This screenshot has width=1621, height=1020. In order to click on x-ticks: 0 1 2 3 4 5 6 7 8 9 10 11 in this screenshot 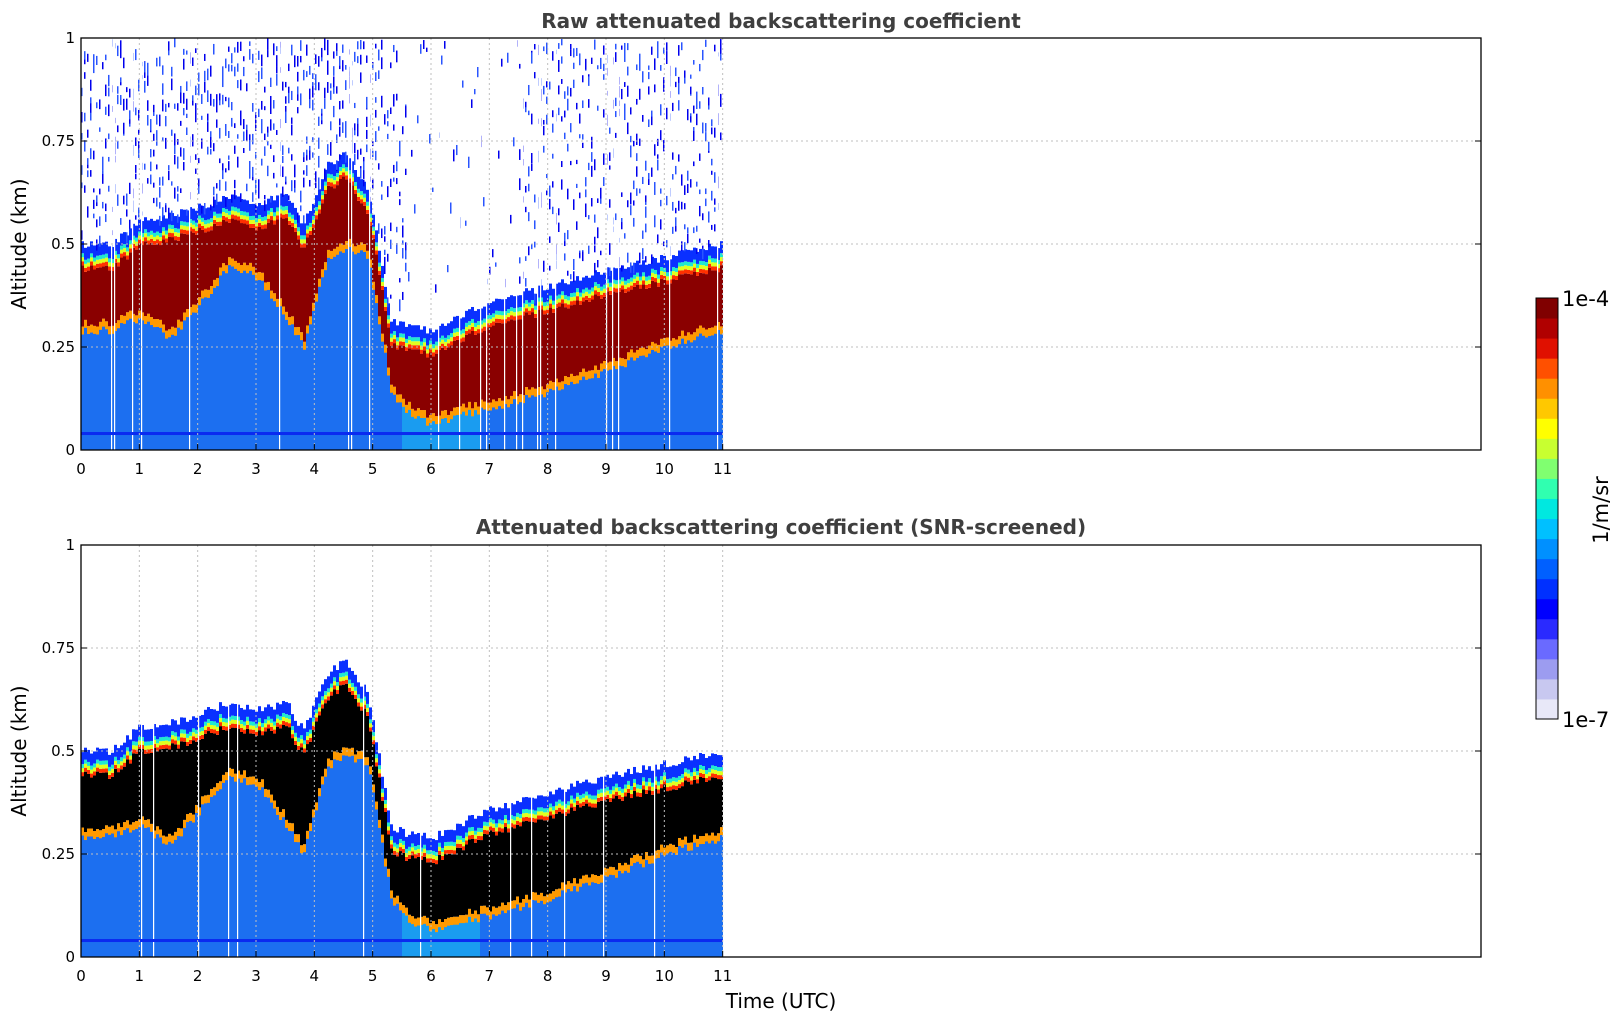, I will do `click(404, 968)`.